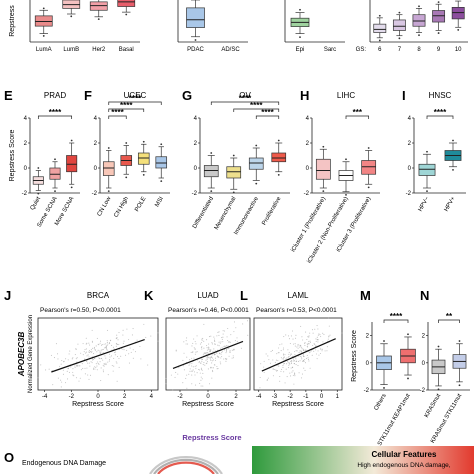 The image size is (474, 474). I want to click on arc-shape, so click(186, 466).